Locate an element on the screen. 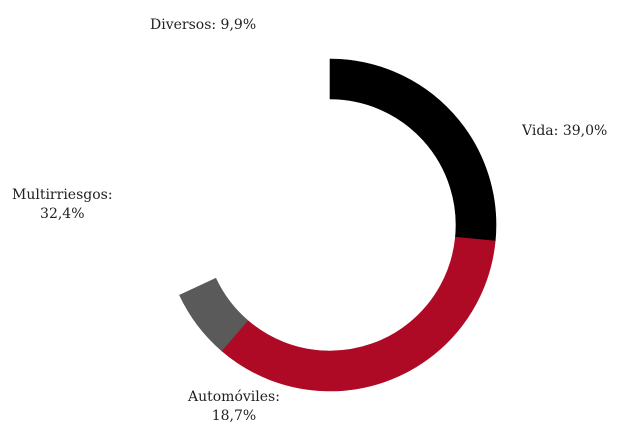  slice-label-automoviles-line-2: 18,7% is located at coordinates (234, 416).